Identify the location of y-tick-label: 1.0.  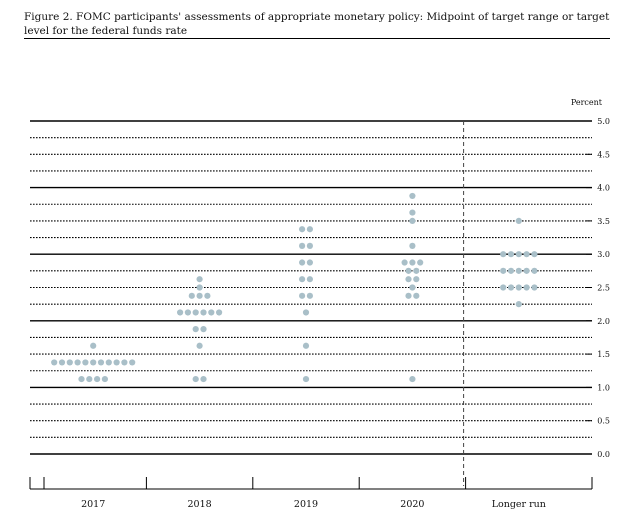
(603, 387).